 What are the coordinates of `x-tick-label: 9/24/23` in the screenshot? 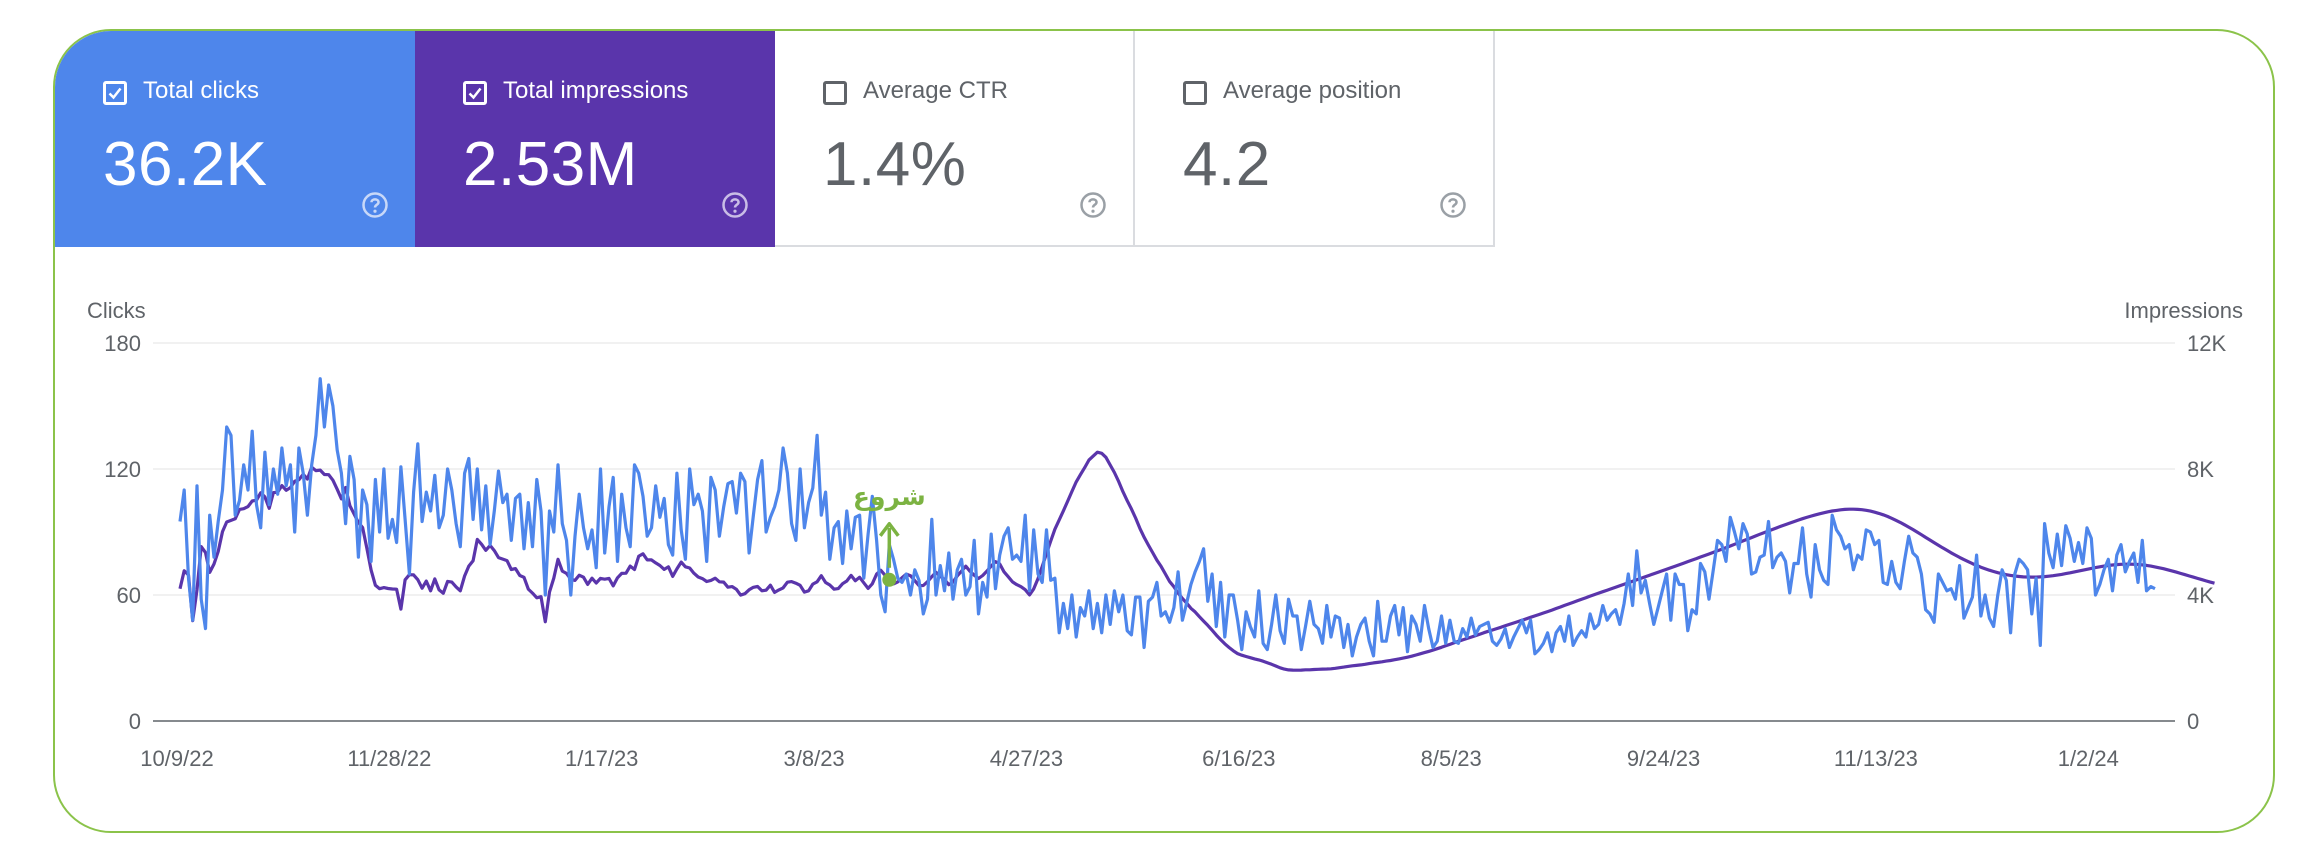 It's located at (1663, 758).